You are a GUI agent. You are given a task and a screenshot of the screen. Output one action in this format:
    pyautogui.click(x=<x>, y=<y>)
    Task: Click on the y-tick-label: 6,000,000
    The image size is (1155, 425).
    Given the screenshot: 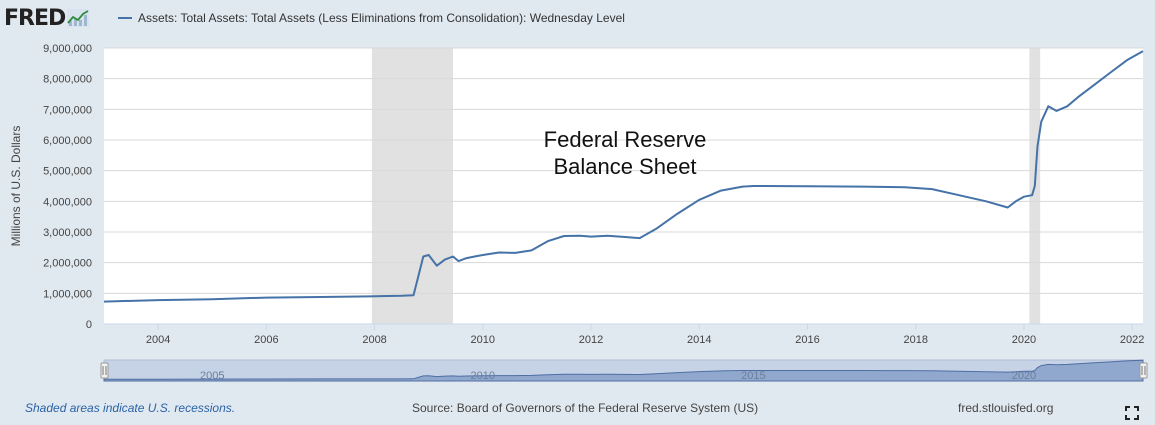 What is the action you would take?
    pyautogui.click(x=67, y=141)
    